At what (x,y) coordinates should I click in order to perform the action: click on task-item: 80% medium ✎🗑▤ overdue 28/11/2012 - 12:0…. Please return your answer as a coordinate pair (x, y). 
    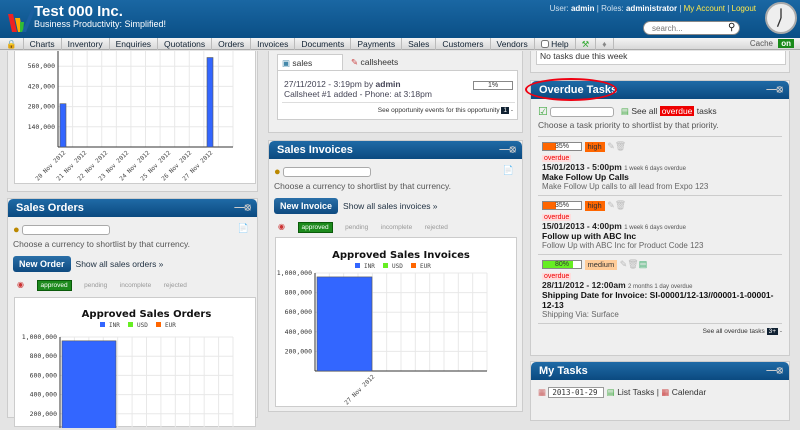
    Looking at the image, I should click on (660, 288).